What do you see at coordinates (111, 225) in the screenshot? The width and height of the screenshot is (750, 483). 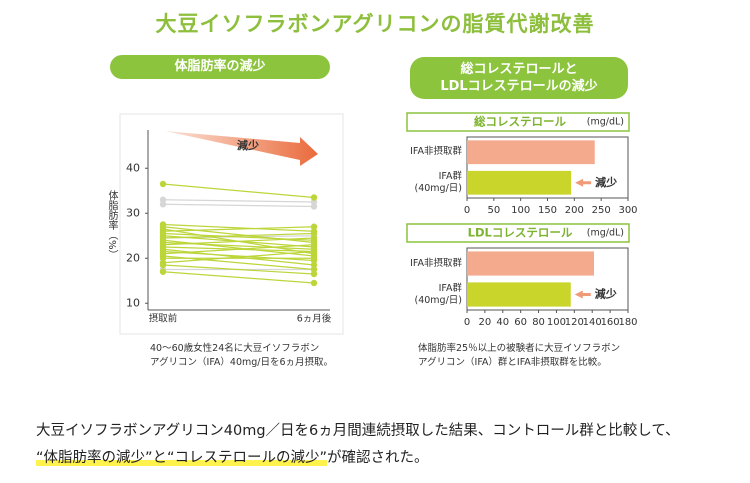 I see `y-axis-label: 体脂肪率（%）` at bounding box center [111, 225].